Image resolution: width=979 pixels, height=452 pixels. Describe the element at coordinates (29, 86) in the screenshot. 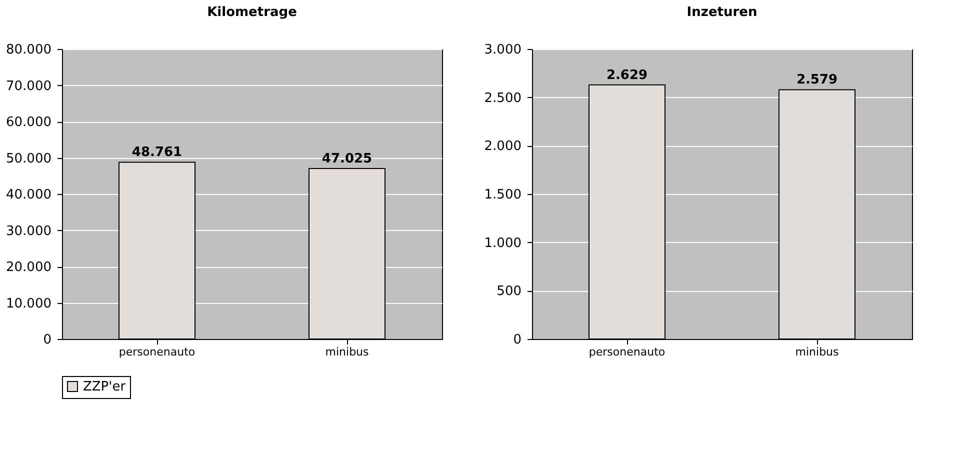

I see `y-tick-label: 70.000` at that location.